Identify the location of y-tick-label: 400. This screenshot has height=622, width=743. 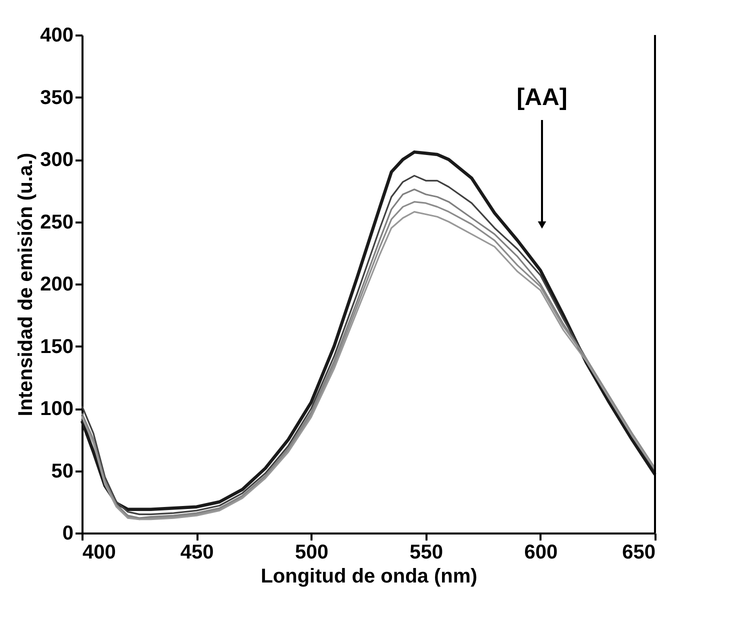
(57, 35).